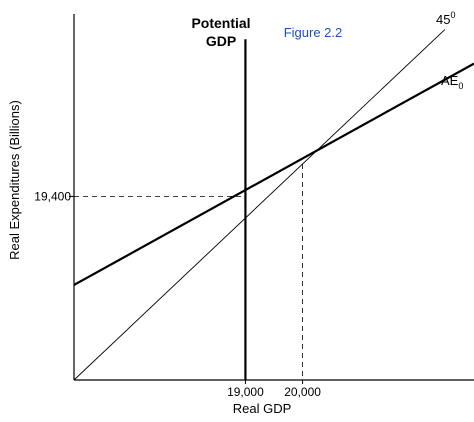 This screenshot has height=422, width=474. Describe the element at coordinates (14, 180) in the screenshot. I see `y-axis-title: Real Expenditures (Billions)` at that location.